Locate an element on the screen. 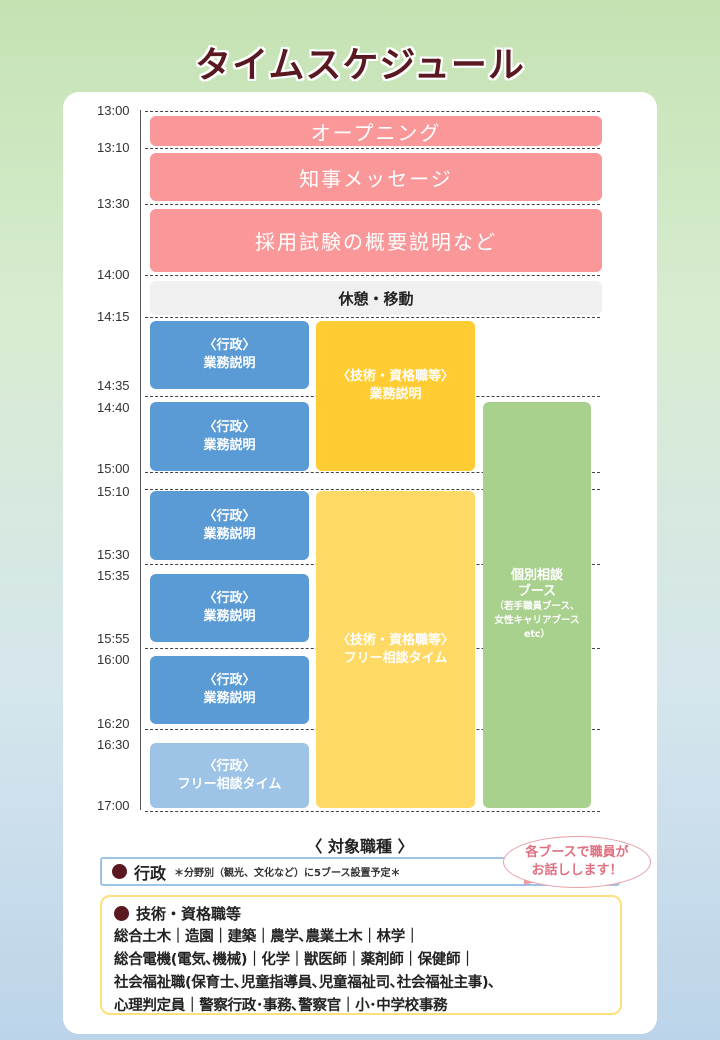 The height and width of the screenshot is (1040, 720). booth-subtitle: ブース is located at coordinates (537, 591).